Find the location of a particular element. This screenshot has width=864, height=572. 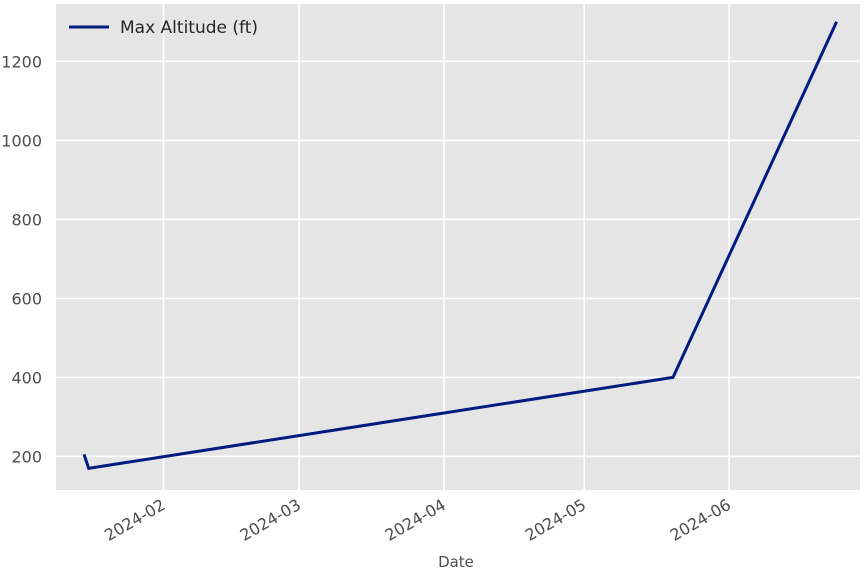

y-tick-label: 1200 is located at coordinates (21, 61).